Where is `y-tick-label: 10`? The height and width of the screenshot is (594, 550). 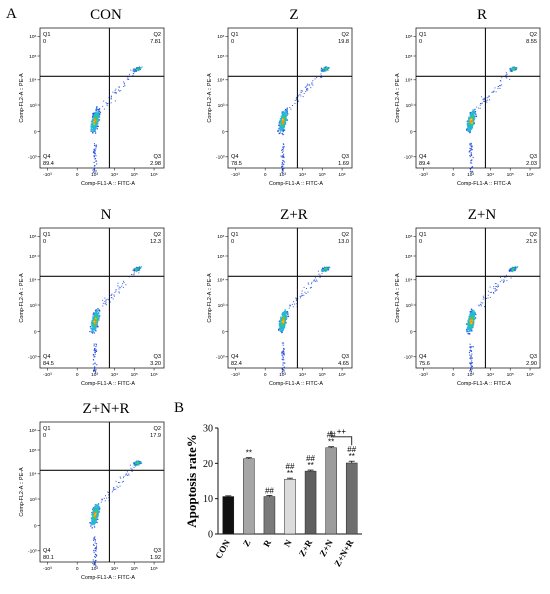
y-tick-label: 10 is located at coordinates (208, 499).